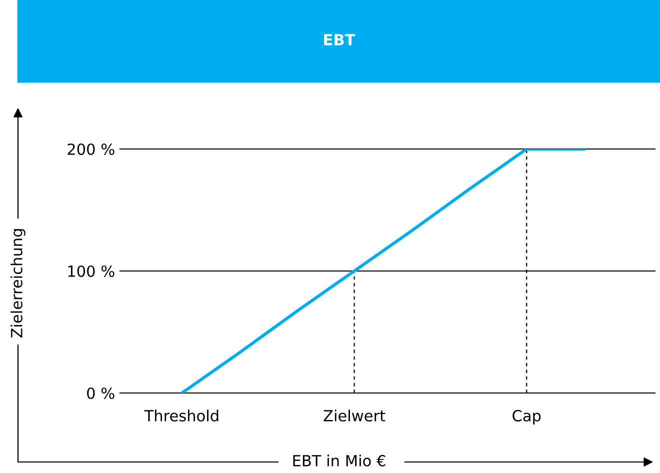 The width and height of the screenshot is (660, 473). Describe the element at coordinates (91, 149) in the screenshot. I see `y-tick-label: 200 %` at that location.